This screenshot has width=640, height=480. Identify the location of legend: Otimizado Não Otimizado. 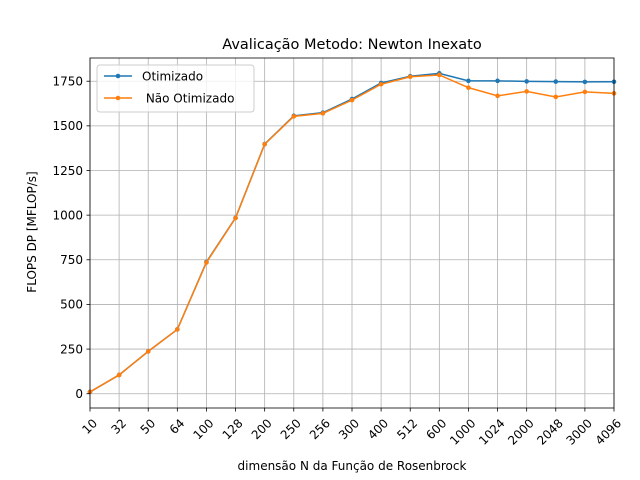
(175, 88).